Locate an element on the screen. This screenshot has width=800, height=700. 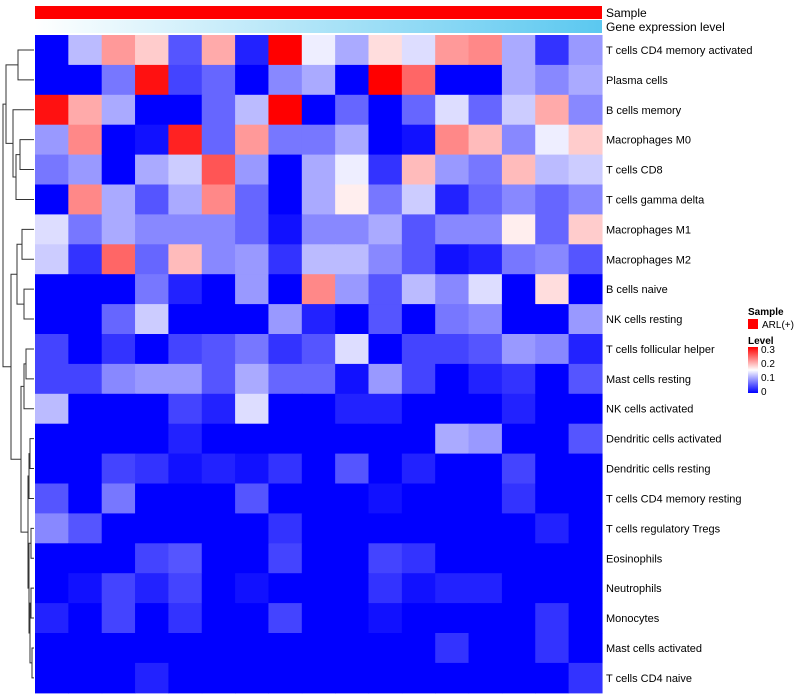
heatmap-cell-r3-c16 is located at coordinates (585, 140).